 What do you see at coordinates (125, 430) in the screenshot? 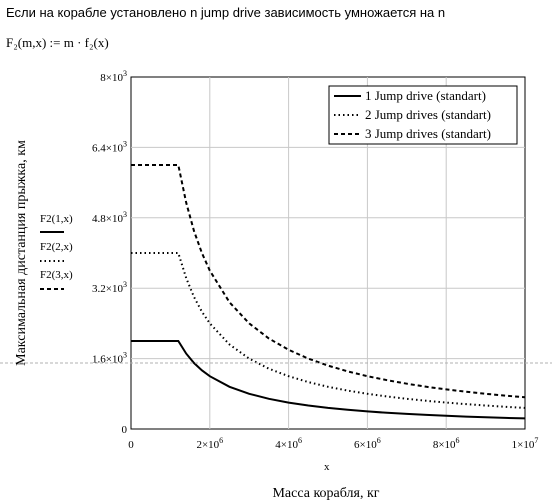
I see `y-tick-label: 0` at bounding box center [125, 430].